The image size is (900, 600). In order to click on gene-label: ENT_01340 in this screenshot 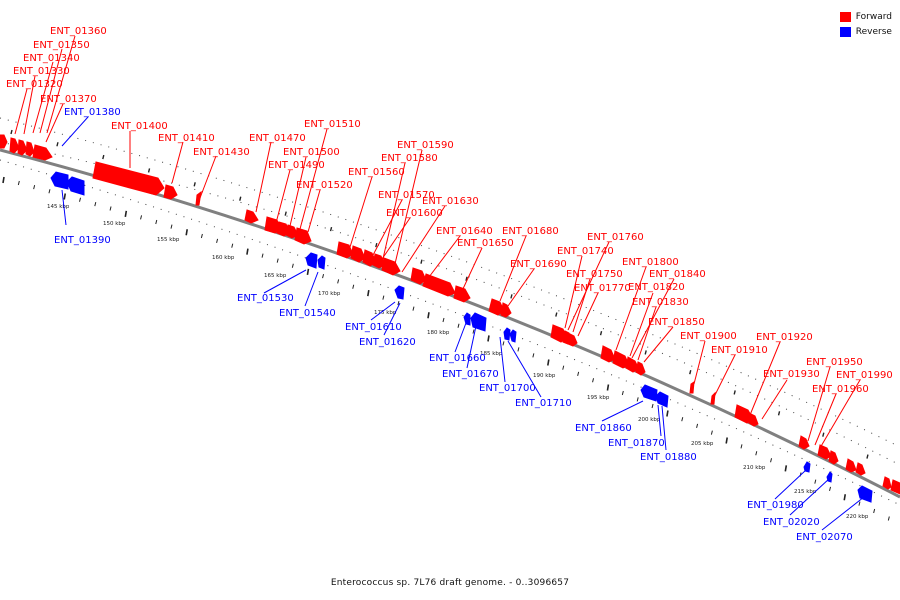, I will do `click(51, 58)`.